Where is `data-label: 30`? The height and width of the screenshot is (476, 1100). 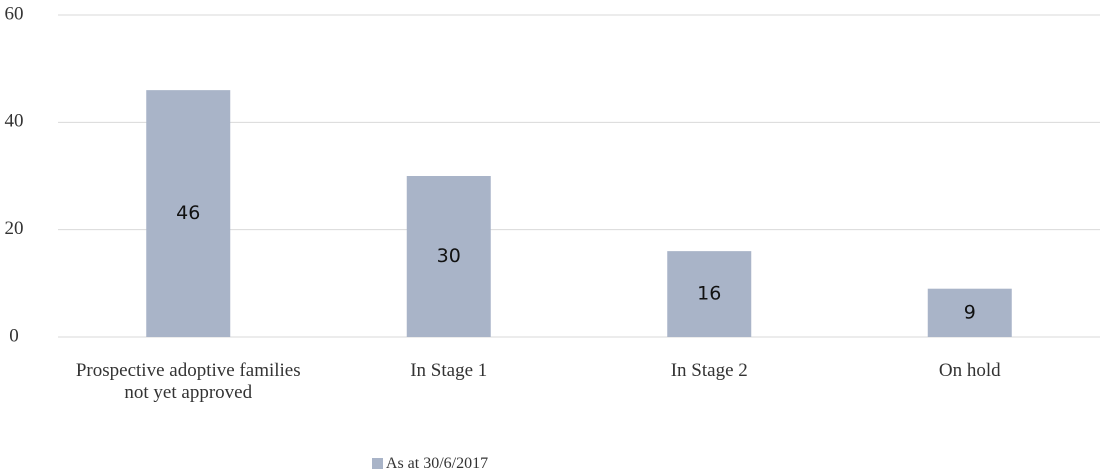
data-label: 30 is located at coordinates (449, 256).